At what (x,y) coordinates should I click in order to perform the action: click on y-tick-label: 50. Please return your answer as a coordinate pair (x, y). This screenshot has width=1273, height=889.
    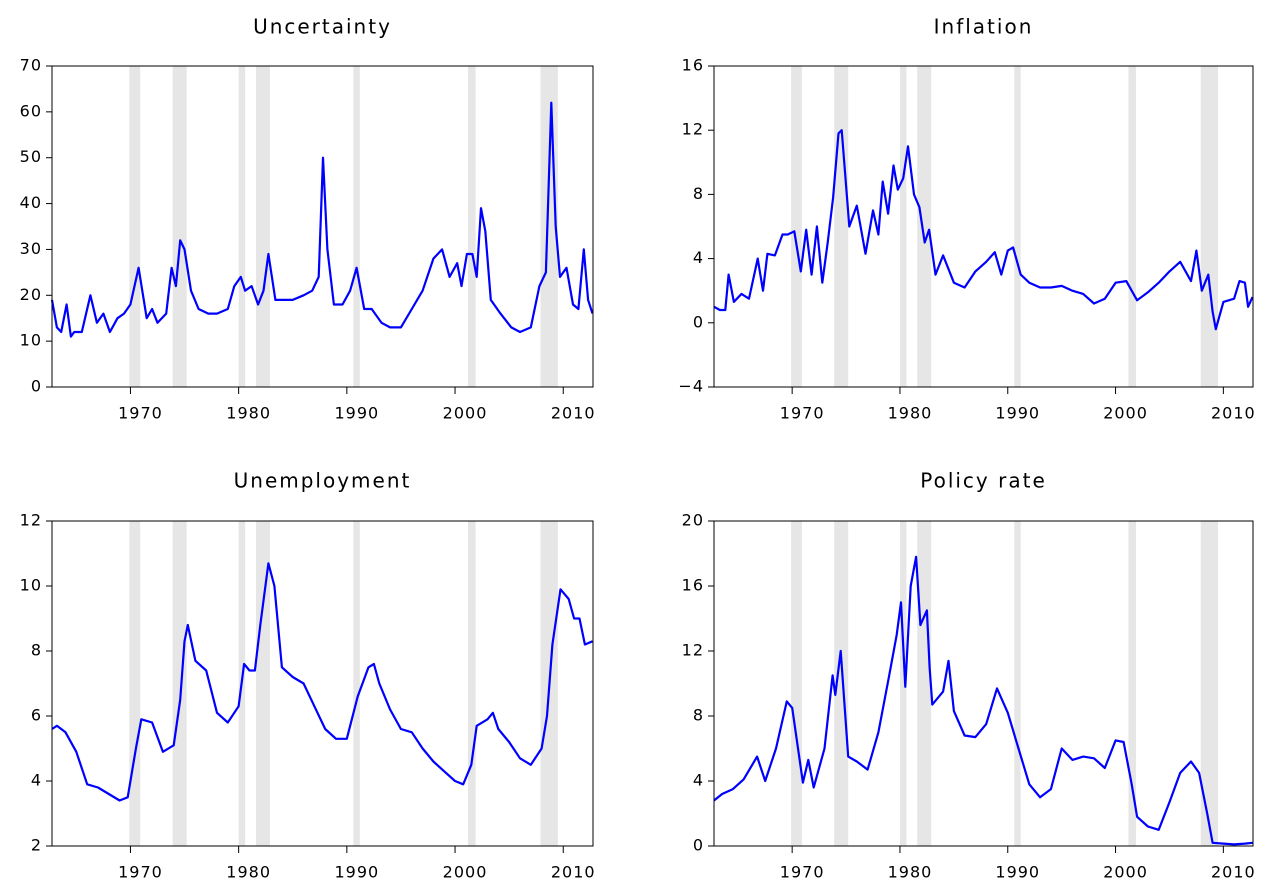
    Looking at the image, I should click on (31, 156).